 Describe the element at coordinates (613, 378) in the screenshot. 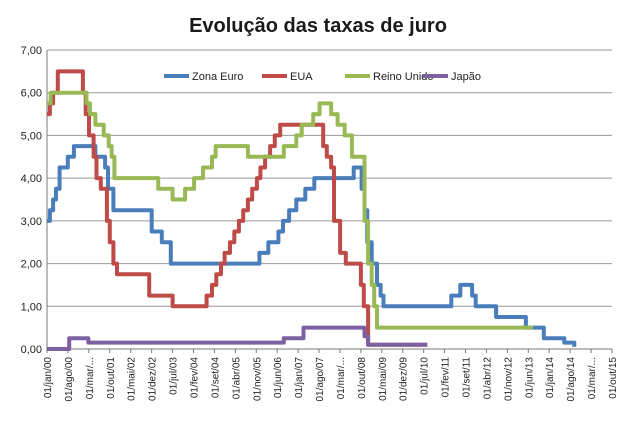

I see `x-tick-label: 01/out/15` at that location.